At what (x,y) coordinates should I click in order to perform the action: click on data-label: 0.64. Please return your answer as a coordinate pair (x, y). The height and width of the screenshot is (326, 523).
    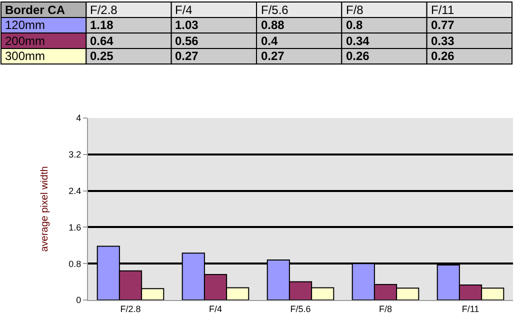
    Looking at the image, I should click on (102, 41).